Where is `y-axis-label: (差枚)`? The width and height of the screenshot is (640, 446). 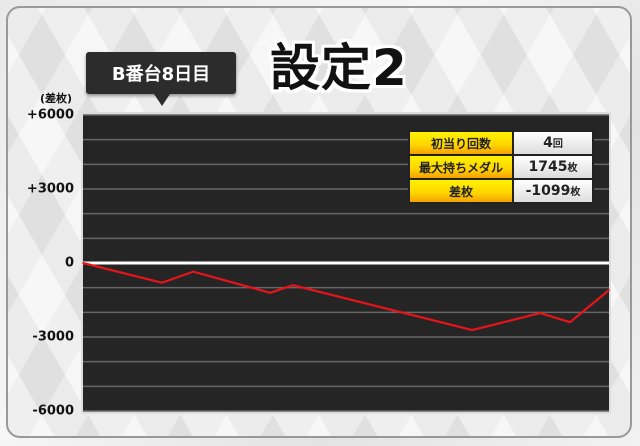
y-axis-label: (差枚) is located at coordinates (56, 98).